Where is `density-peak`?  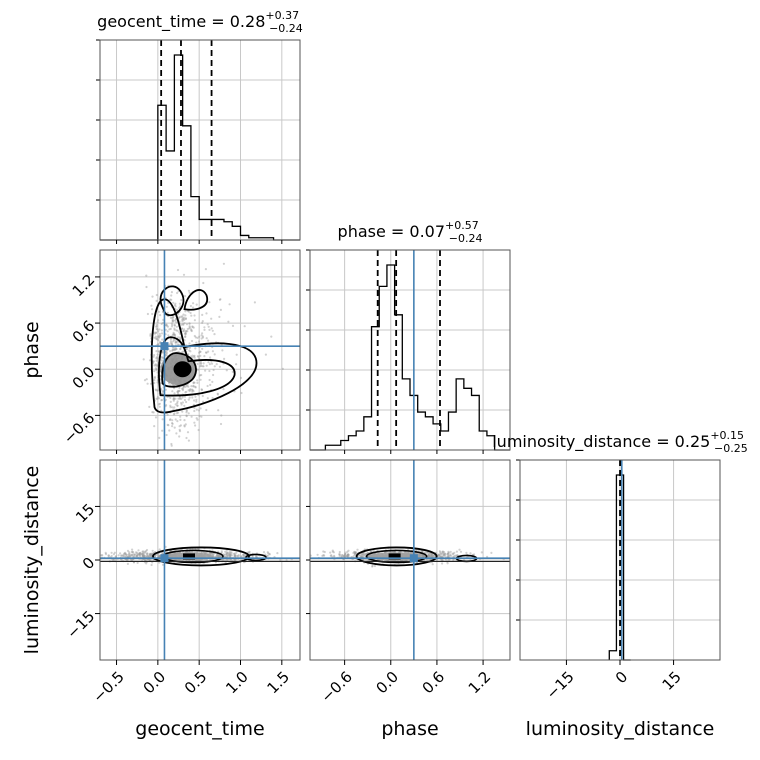
density-peak is located at coordinates (188, 556).